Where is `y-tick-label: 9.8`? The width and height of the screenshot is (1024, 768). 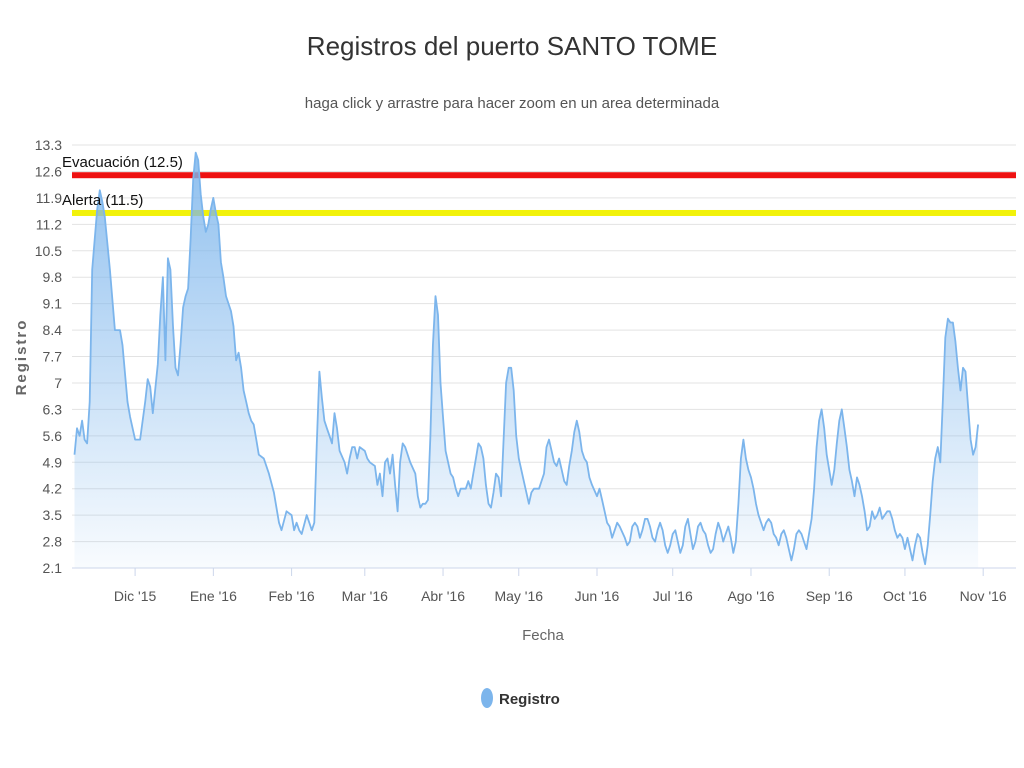 y-tick-label: 9.8 is located at coordinates (53, 277).